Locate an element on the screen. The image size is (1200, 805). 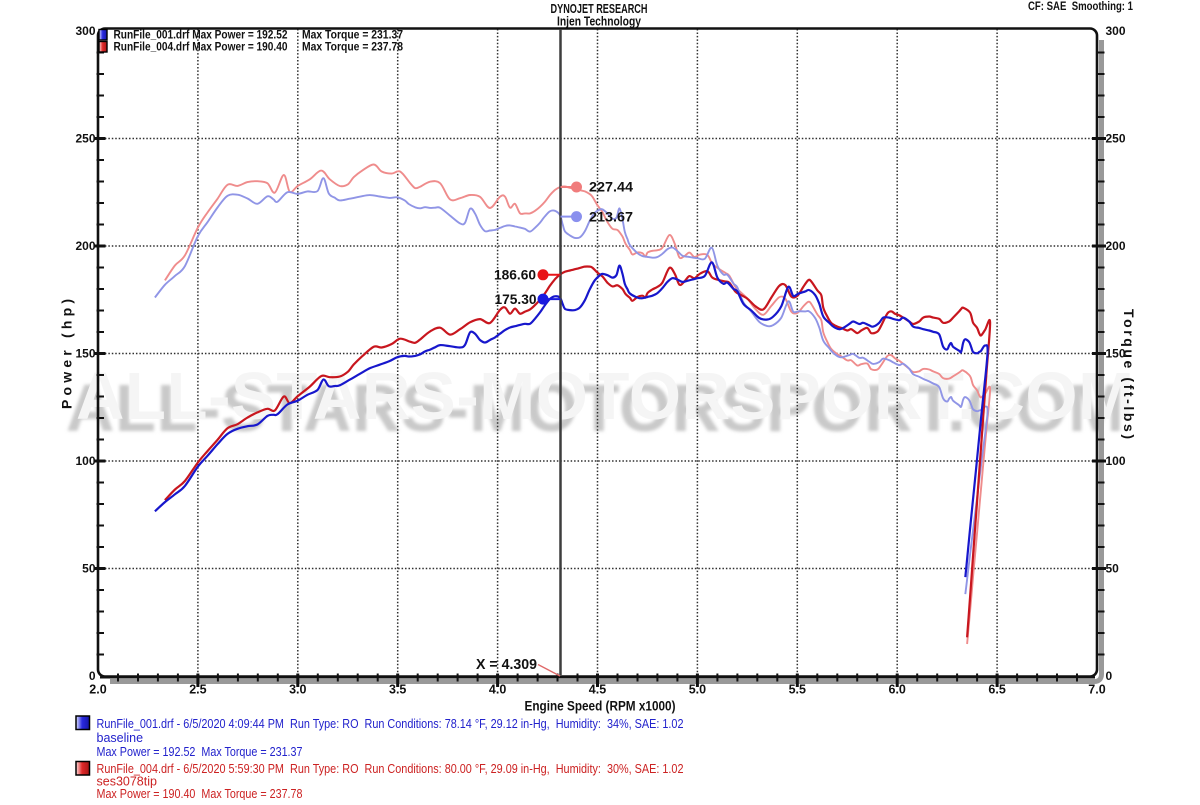
svg-text: Torque (ft-lbs) is located at coordinates (1129, 374).